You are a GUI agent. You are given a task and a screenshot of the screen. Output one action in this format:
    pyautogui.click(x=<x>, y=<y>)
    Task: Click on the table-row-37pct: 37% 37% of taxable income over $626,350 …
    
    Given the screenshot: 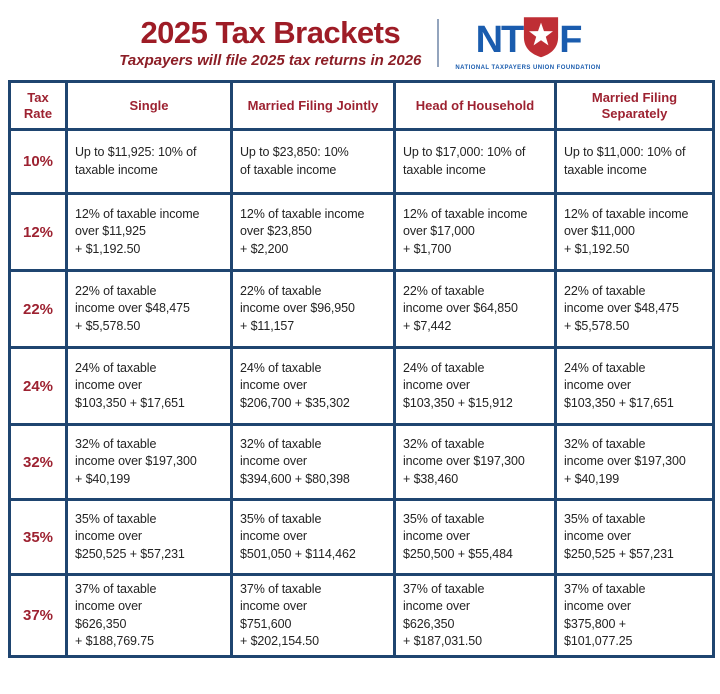 What is the action you would take?
    pyautogui.click(x=361, y=615)
    